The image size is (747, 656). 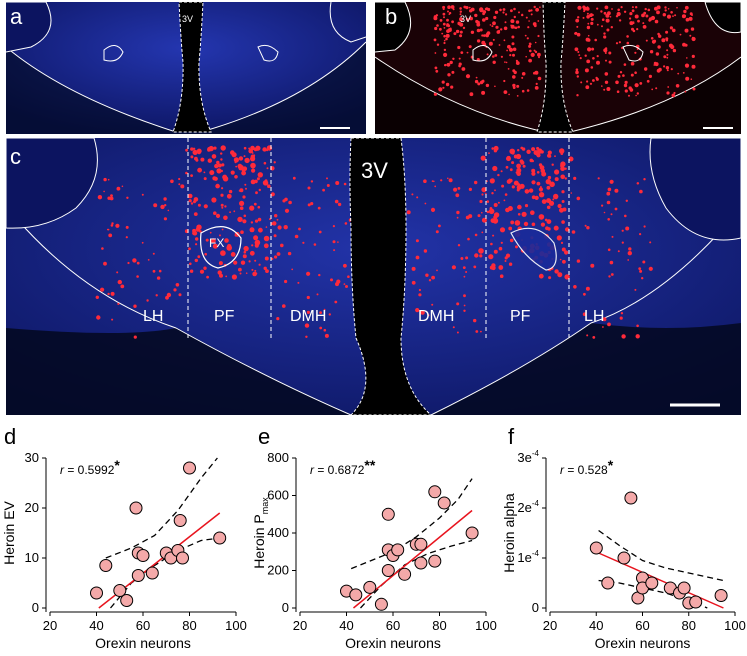 I want to click on ventricle-label-b: 3V, so click(x=466, y=19).